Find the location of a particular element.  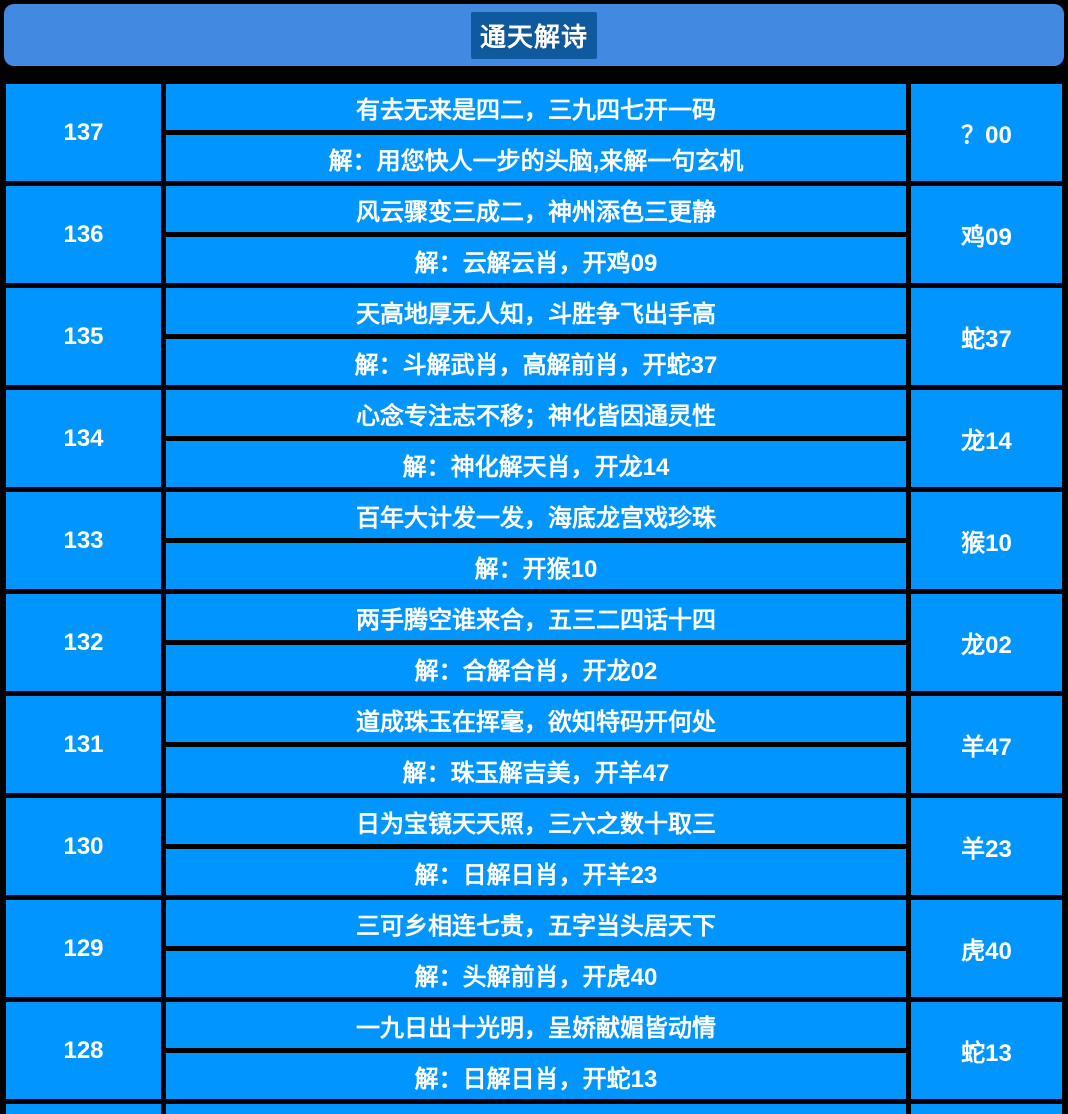

result-cell: 鸡09 is located at coordinates (986, 234).